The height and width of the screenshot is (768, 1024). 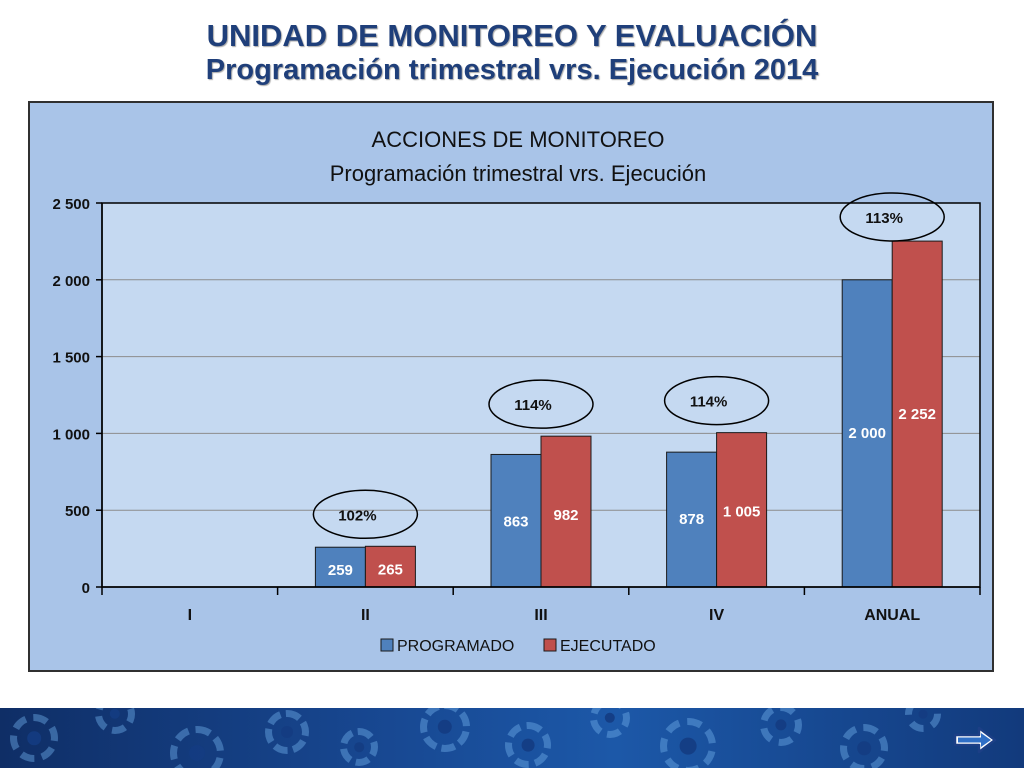 I want to click on y-tick-label: 500, so click(x=77, y=511).